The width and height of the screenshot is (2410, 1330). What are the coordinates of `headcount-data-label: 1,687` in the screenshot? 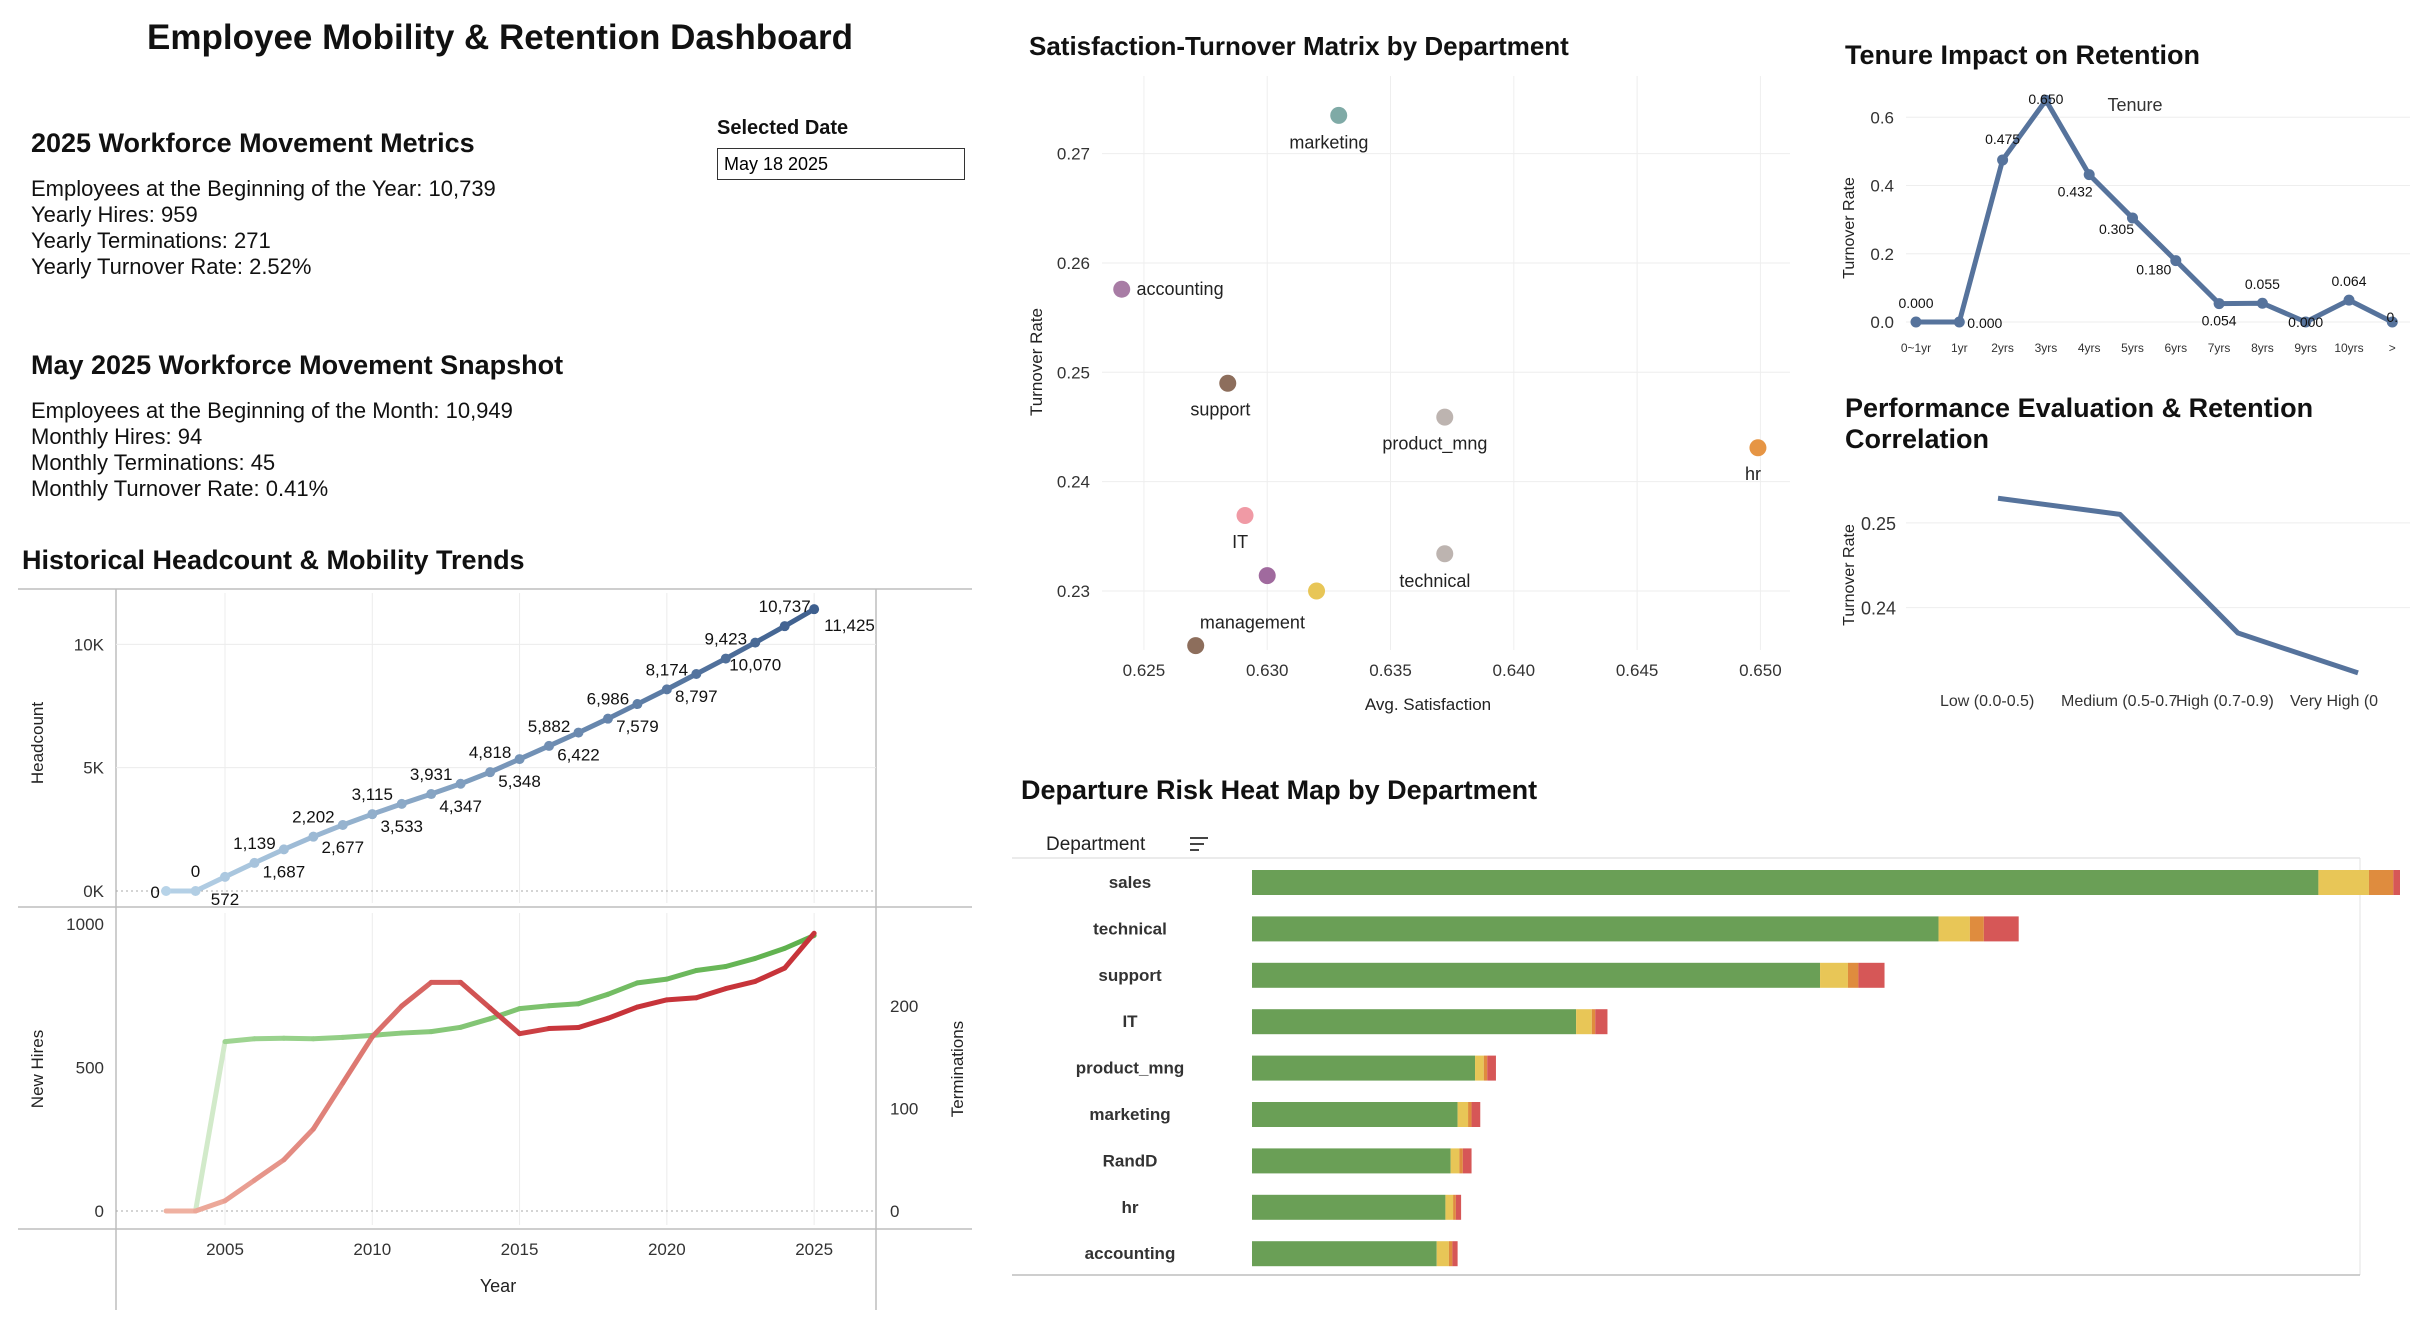 It's located at (284, 871).